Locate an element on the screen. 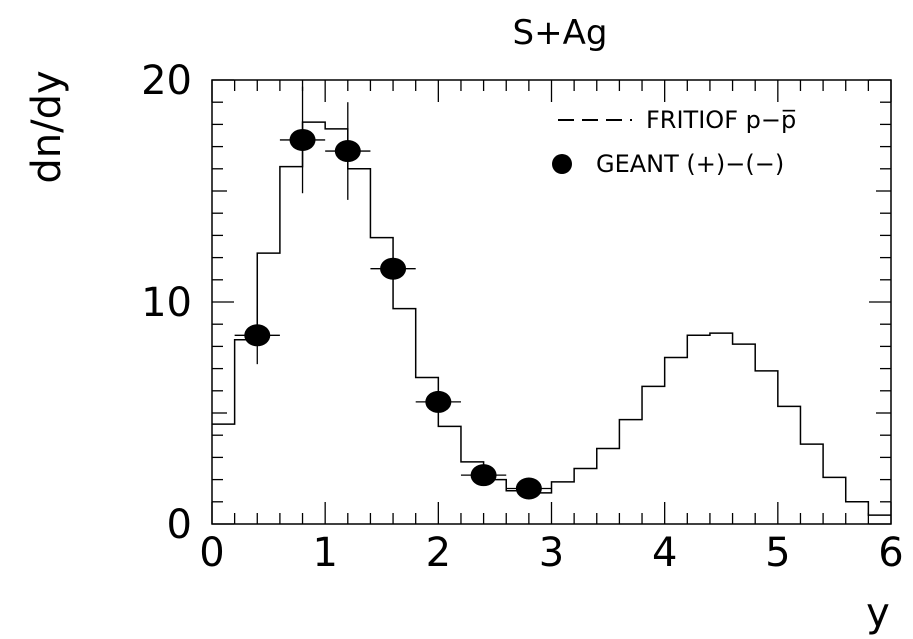 This screenshot has width=913, height=639. x-tick-label: 0 is located at coordinates (211, 553).